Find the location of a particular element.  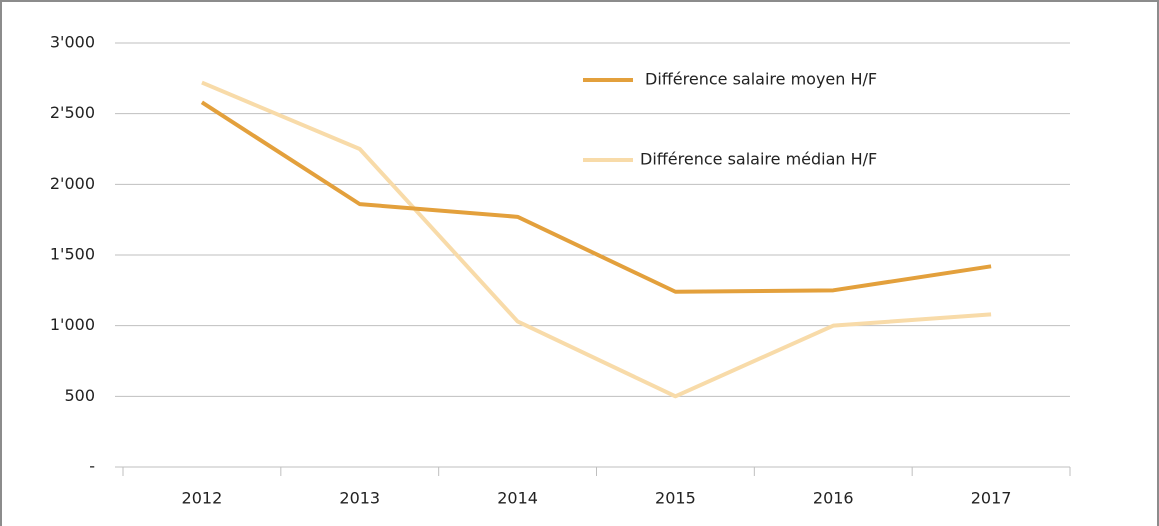

y-tick-label: 1'000 is located at coordinates (72, 324).